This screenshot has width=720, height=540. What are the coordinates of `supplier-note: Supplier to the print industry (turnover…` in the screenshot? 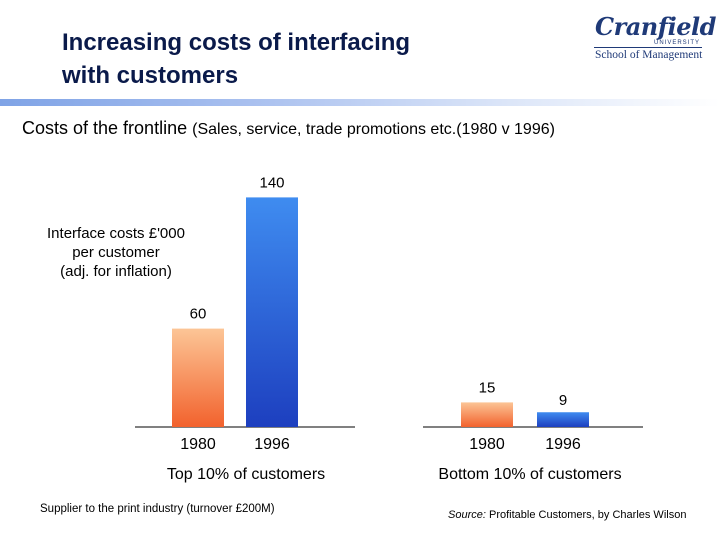 It's located at (157, 509).